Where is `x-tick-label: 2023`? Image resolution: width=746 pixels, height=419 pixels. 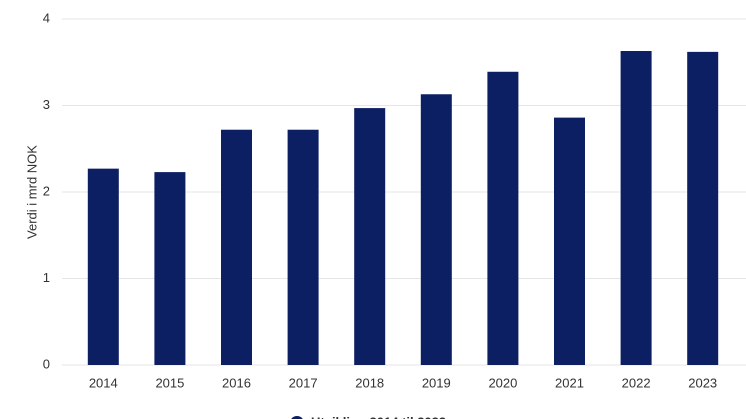 x-tick-label: 2023 is located at coordinates (702, 382).